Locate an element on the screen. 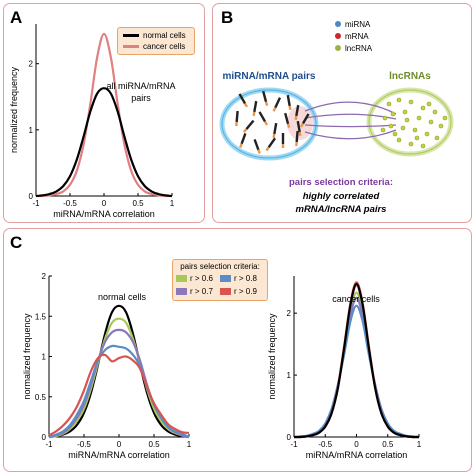 This screenshot has width=474, height=474. chart-c-left-y-axis-label: normalized frequency is located at coordinates (27, 356).